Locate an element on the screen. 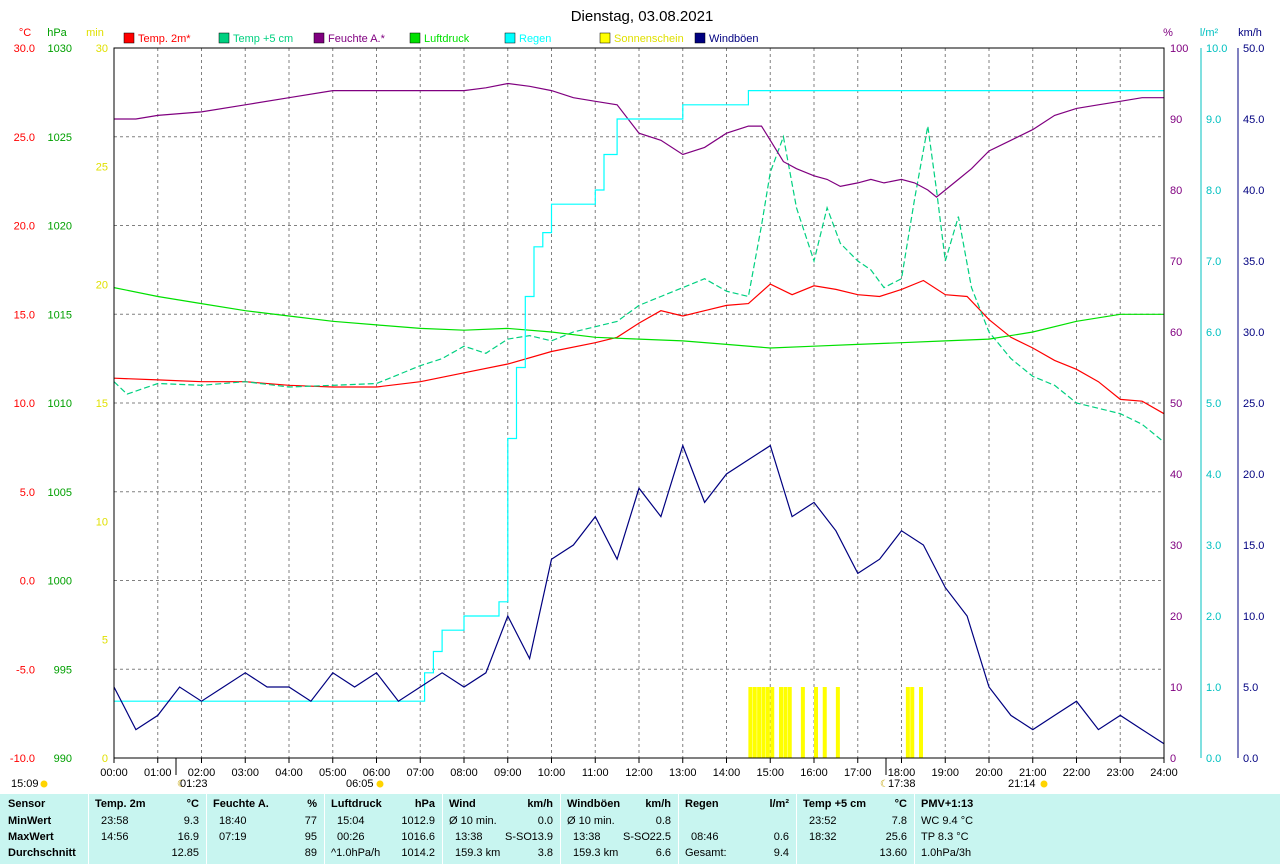  temp2m-header: Temp. 2m is located at coordinates (120, 804).